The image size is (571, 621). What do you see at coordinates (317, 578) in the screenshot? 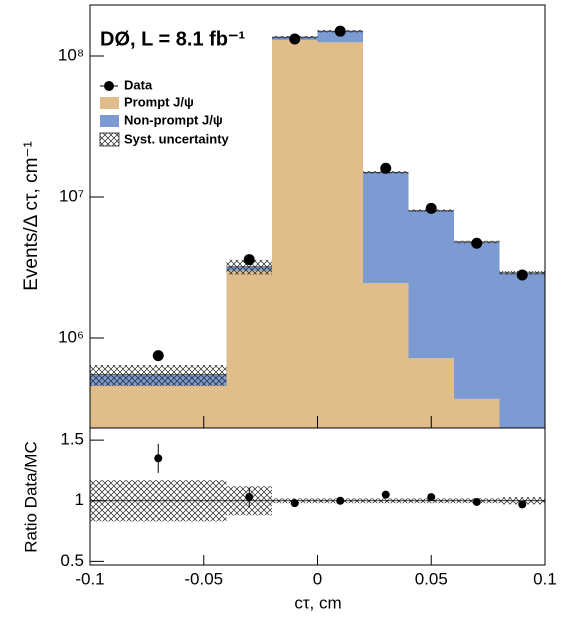
I see `x-tick-label: 0` at bounding box center [317, 578].